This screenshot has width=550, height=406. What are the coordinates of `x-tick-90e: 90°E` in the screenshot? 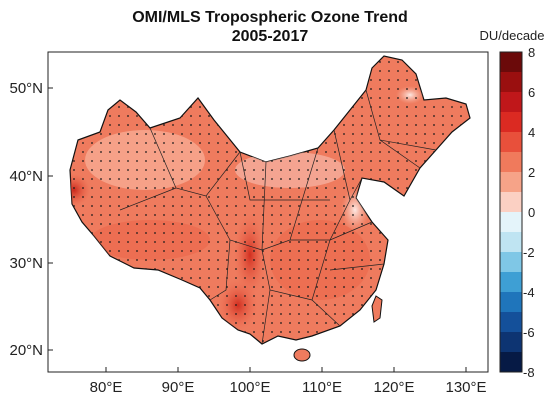 It's located at (178, 387).